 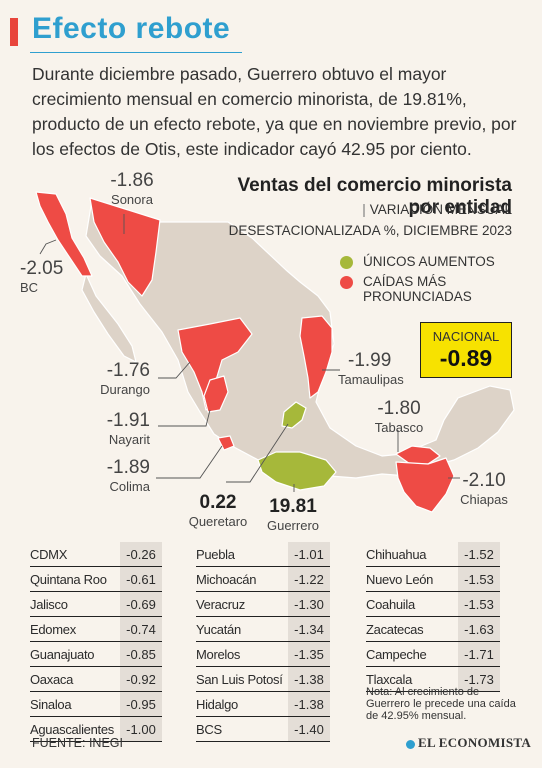 What do you see at coordinates (263, 579) in the screenshot?
I see `table-row: Michoacán -1.22` at bounding box center [263, 579].